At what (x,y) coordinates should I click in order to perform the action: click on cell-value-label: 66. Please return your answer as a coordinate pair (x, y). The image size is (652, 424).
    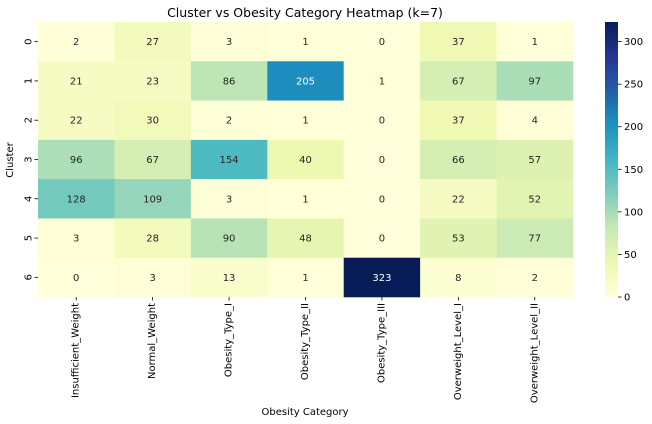
    Looking at the image, I should click on (458, 160).